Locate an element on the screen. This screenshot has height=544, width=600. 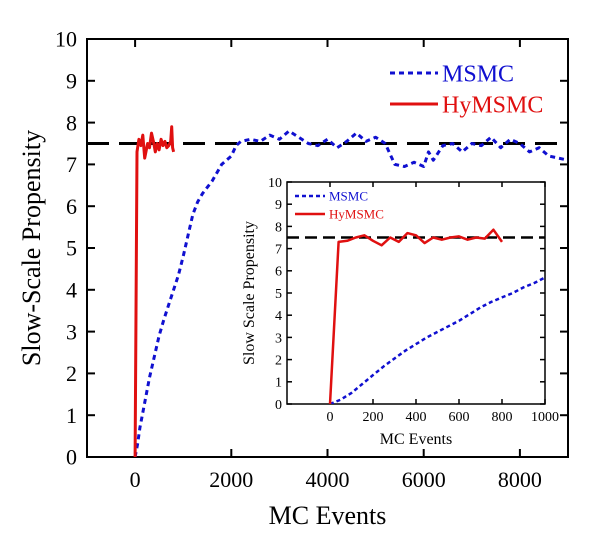
series-line-msmc is located at coordinates (437, 340).